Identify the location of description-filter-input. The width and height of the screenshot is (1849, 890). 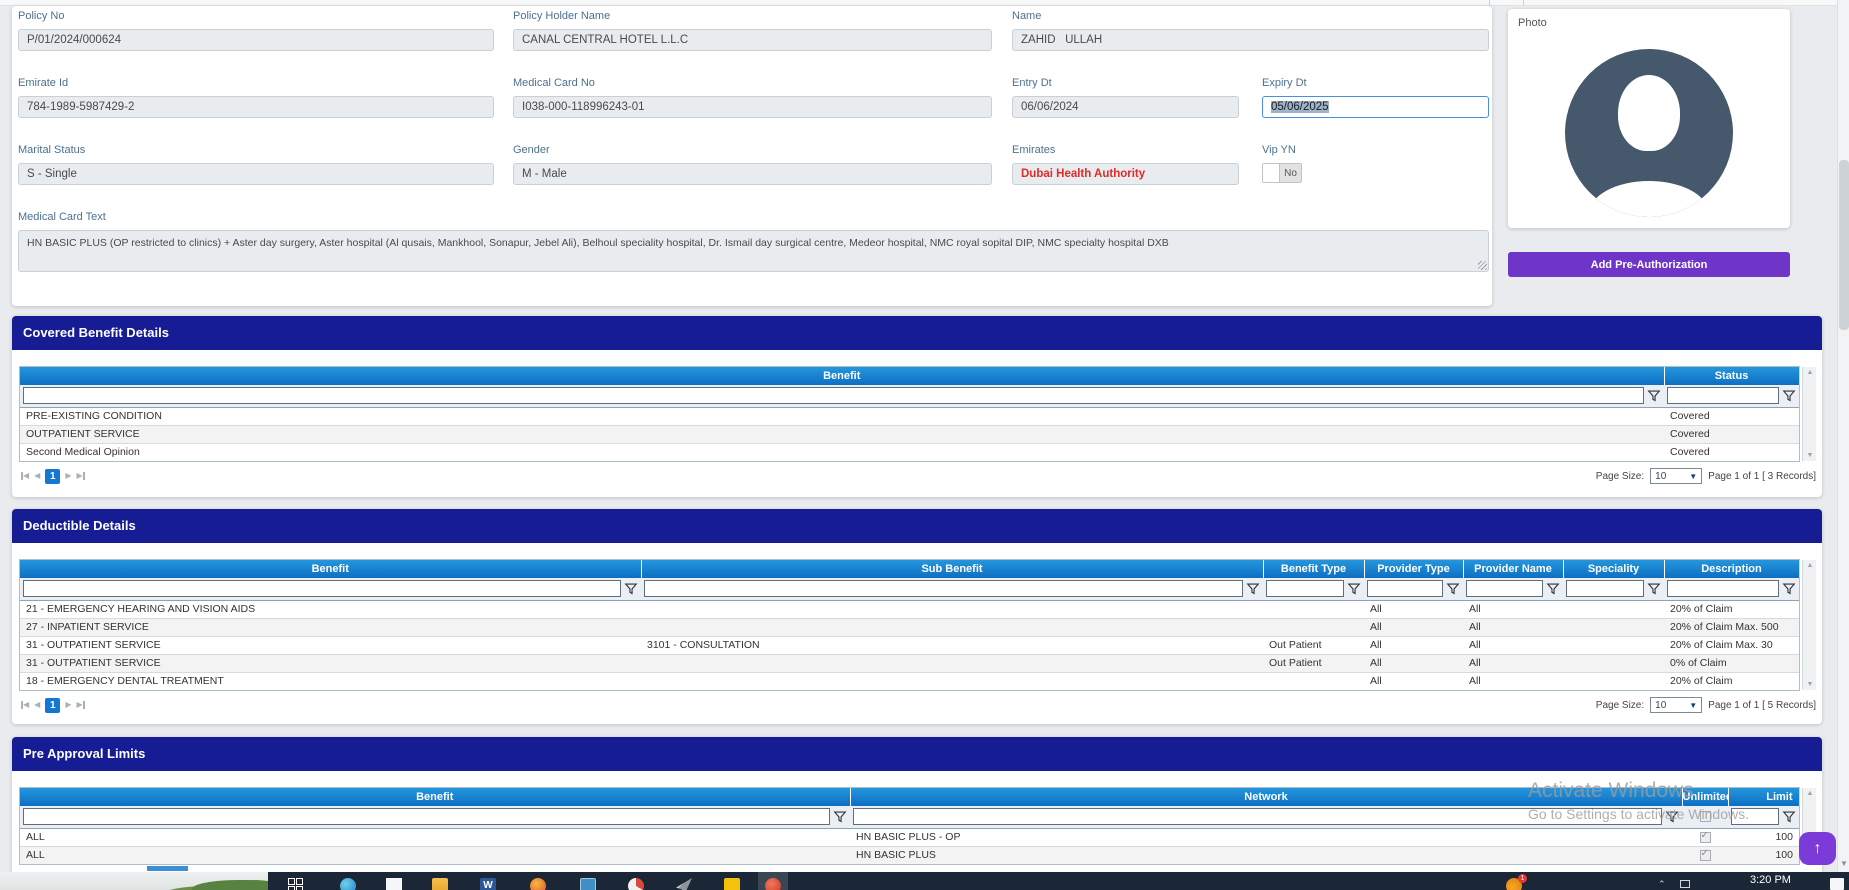
(1723, 589).